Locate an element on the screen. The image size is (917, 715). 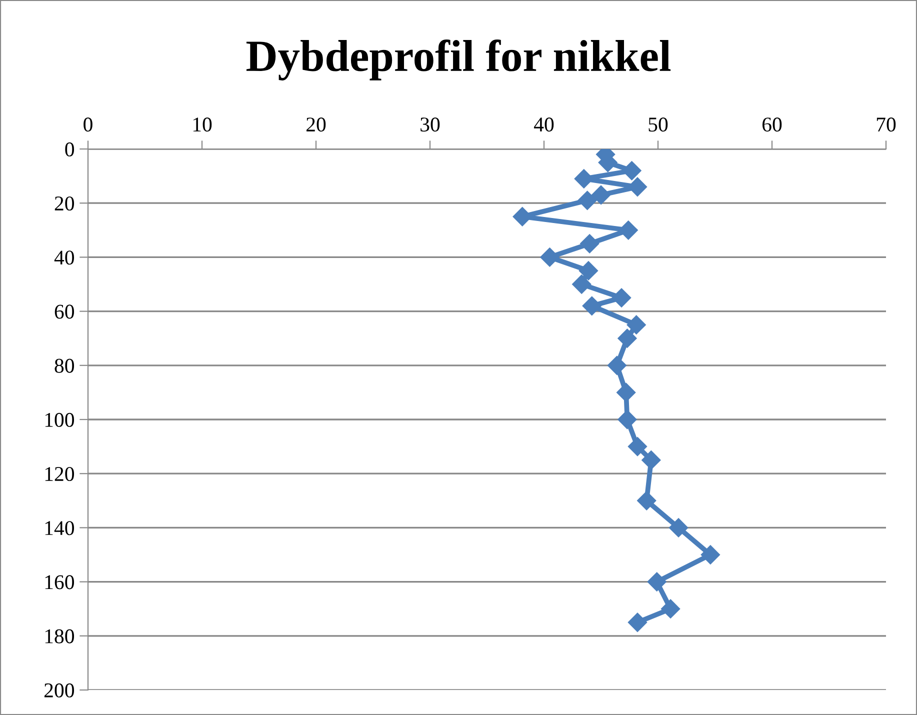
y-tick-label: 80 is located at coordinates (64, 365).